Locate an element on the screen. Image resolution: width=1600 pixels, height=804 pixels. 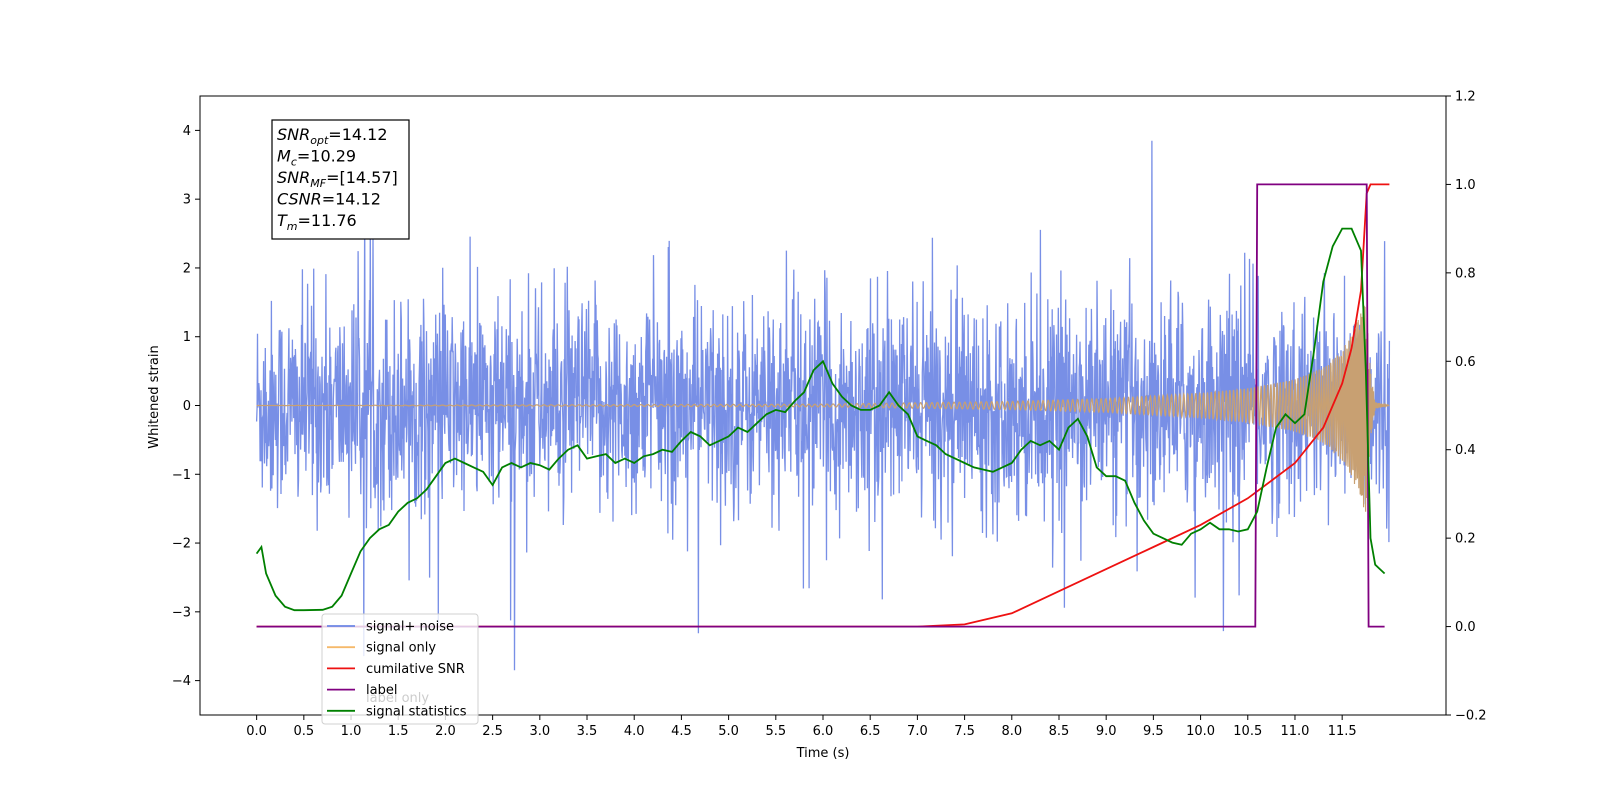
y2-tick-label: 0.6 is located at coordinates (1465, 362).